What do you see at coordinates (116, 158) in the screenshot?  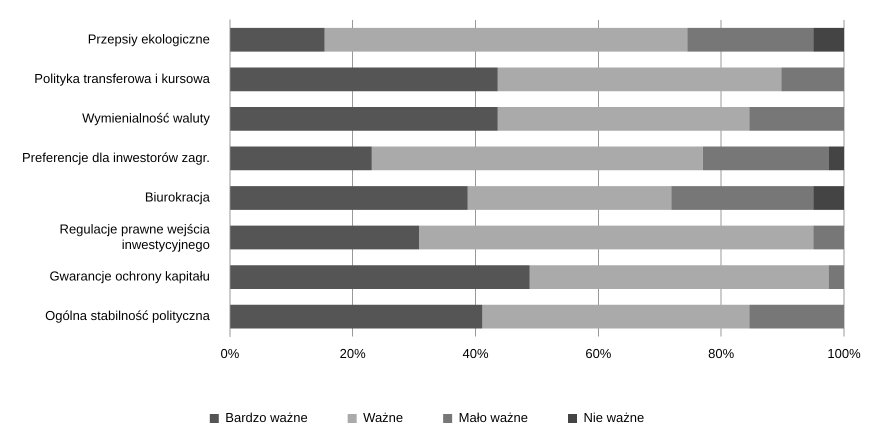 I see `y-tick-label: Preferencje dla inwestorów zagr.` at bounding box center [116, 158].